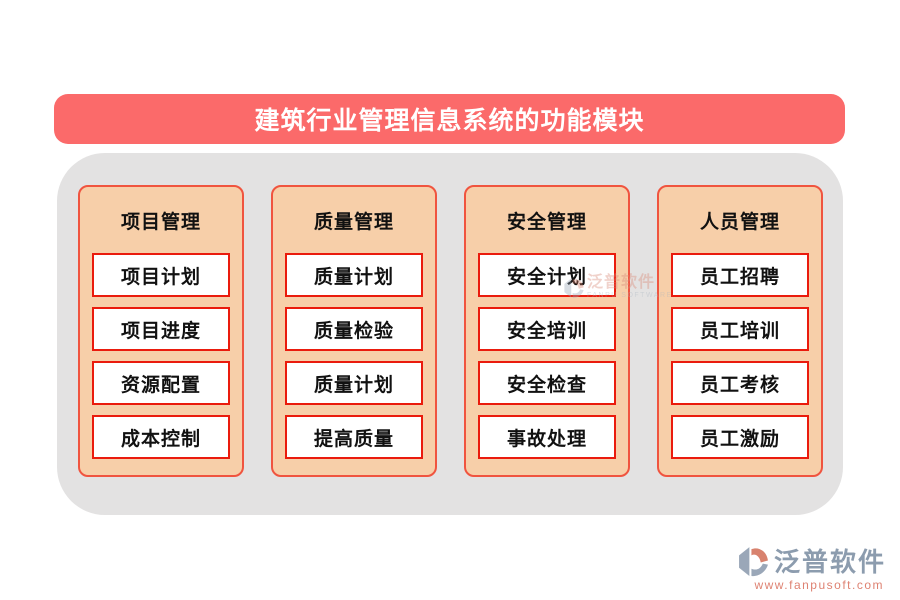  Describe the element at coordinates (753, 562) in the screenshot. I see `fanpu-logo-icon` at that location.